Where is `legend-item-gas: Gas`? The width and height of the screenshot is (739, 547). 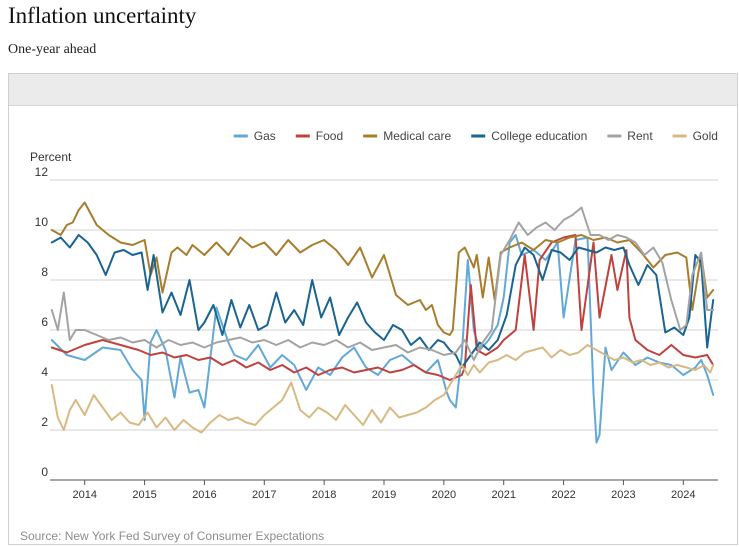
legend-item-gas: Gas is located at coordinates (254, 136).